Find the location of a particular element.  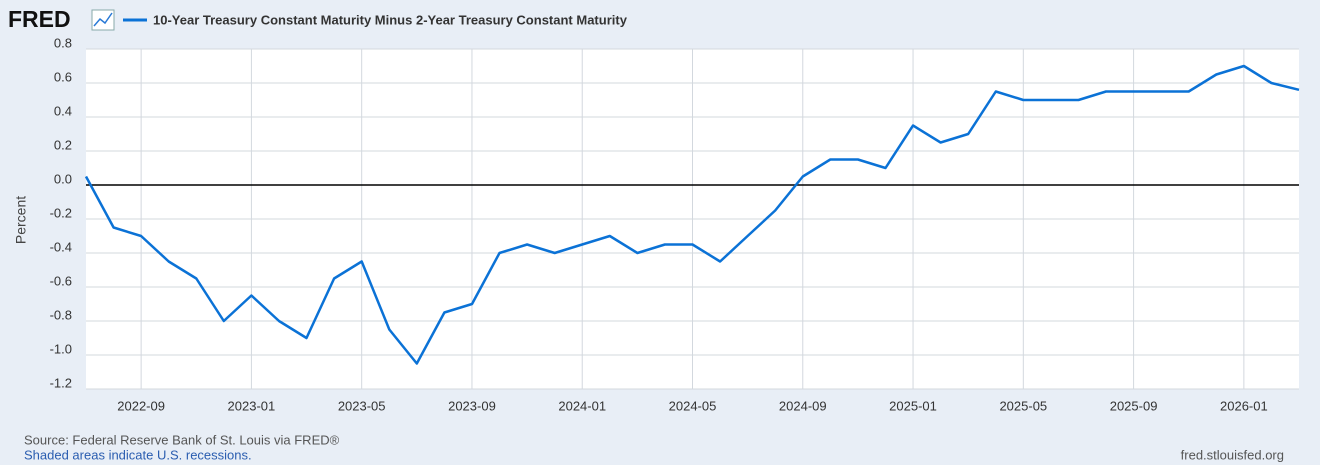

x-tick-label: 2026-01 is located at coordinates (1244, 405).